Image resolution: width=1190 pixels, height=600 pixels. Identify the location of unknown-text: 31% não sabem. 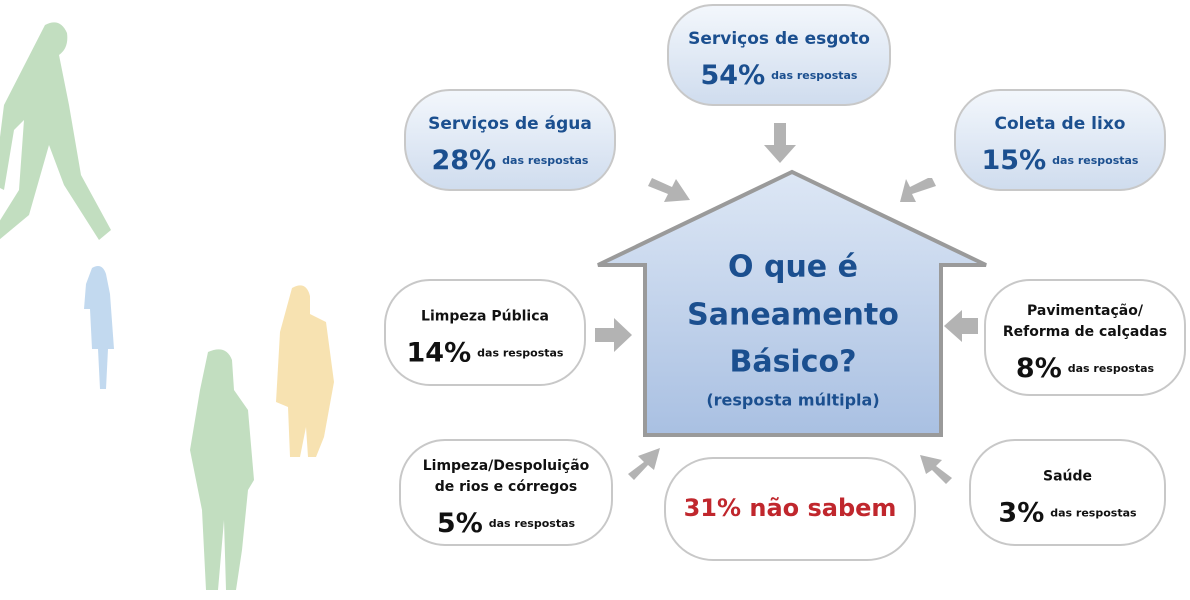
(790, 508).